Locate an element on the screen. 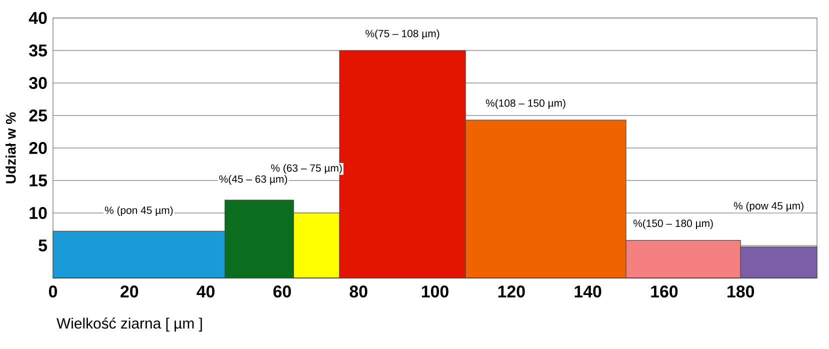 Image resolution: width=829 pixels, height=349 pixels. x-tick-label: 80 is located at coordinates (359, 292).